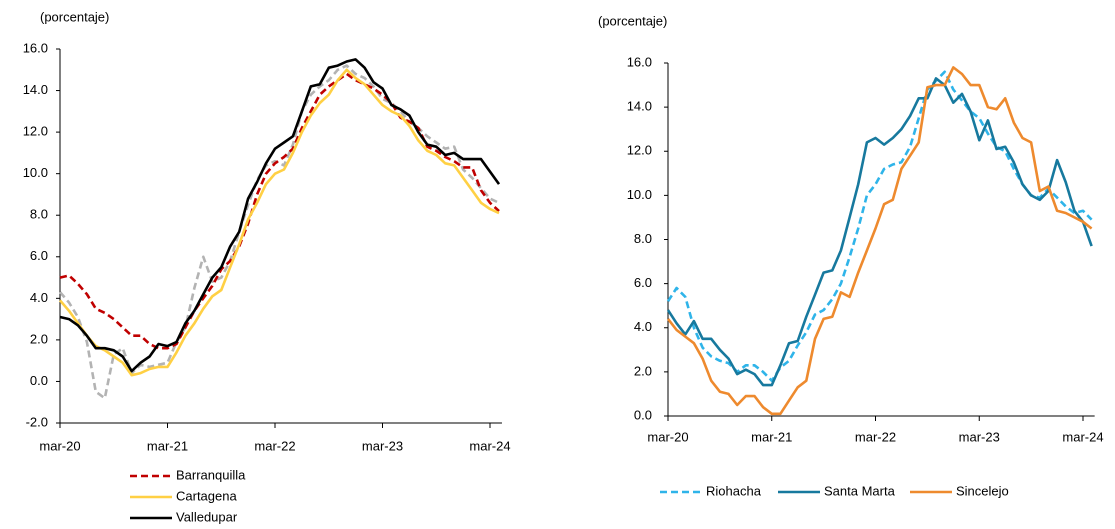  What do you see at coordinates (982, 490) in the screenshot?
I see `legend-label: Sincelejo` at bounding box center [982, 490].